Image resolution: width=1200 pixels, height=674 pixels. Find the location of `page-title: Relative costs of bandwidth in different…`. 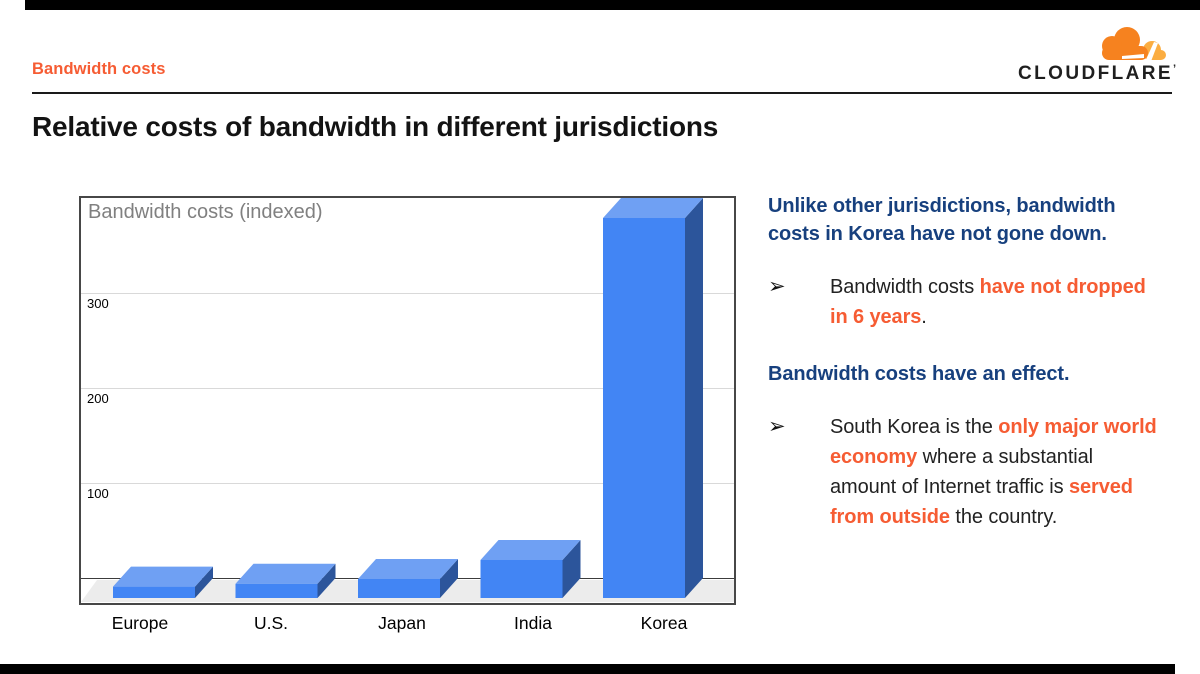

page-title: Relative costs of bandwidth in different… is located at coordinates (375, 126).